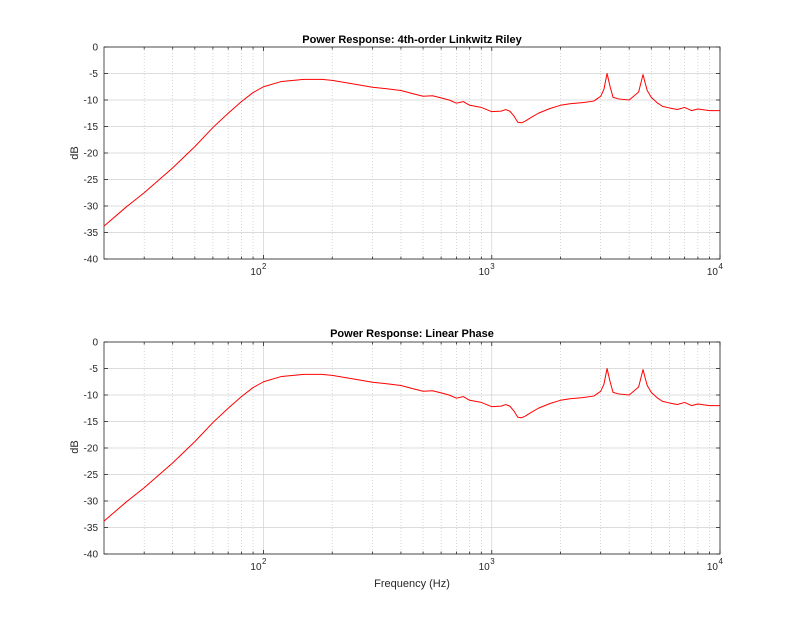 The width and height of the screenshot is (797, 624). What do you see at coordinates (412, 40) in the screenshot?
I see `chart-title: Power Response: 4th-order Linkwitz Riley` at bounding box center [412, 40].